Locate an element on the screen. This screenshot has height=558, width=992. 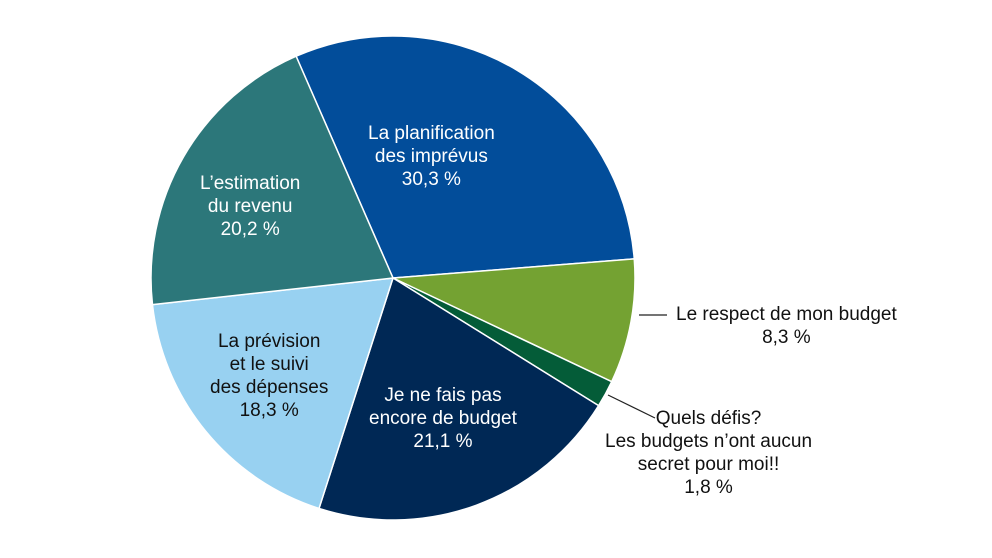
slice-label-respect: Le respect de mon budget 8,3 % is located at coordinates (786, 326).